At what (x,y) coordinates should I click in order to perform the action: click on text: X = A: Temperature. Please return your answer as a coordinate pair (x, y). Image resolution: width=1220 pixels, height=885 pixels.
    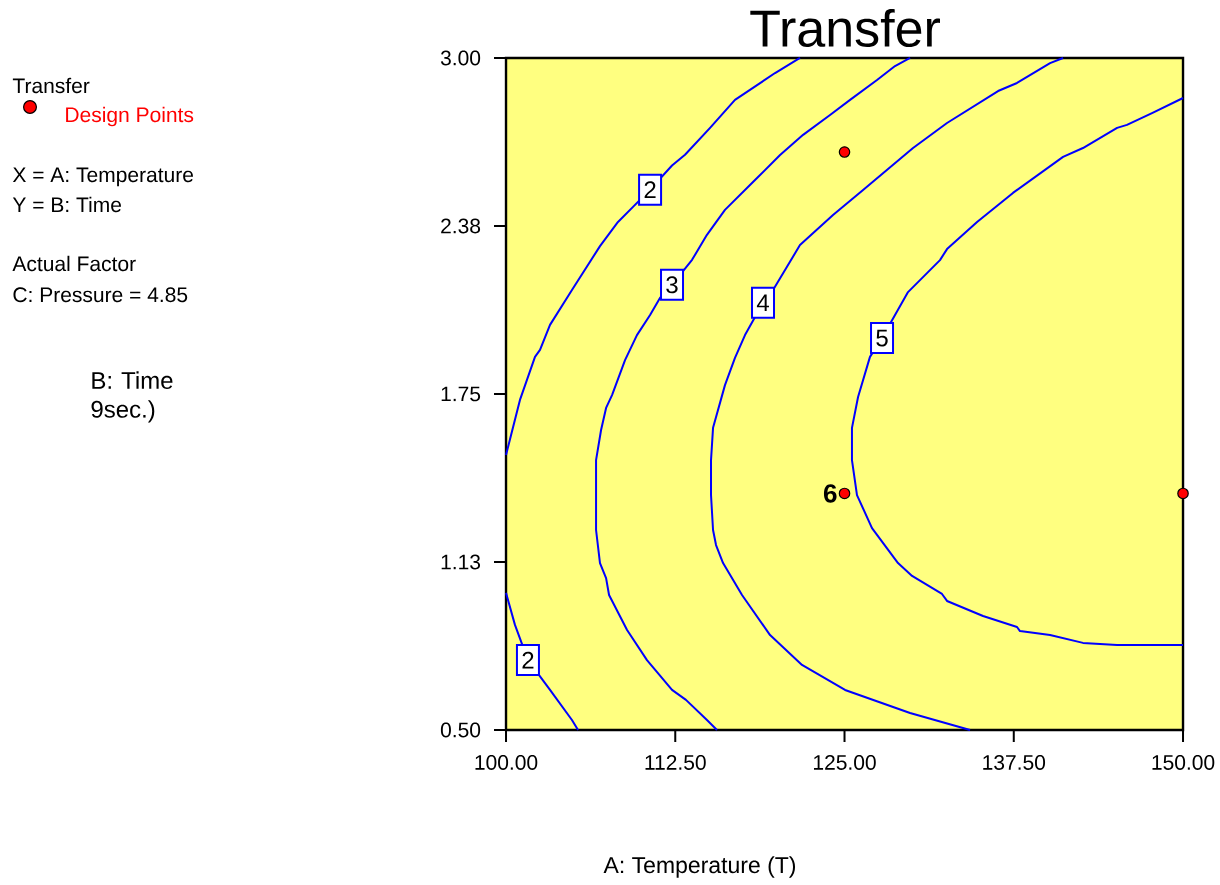
    Looking at the image, I should click on (102, 177).